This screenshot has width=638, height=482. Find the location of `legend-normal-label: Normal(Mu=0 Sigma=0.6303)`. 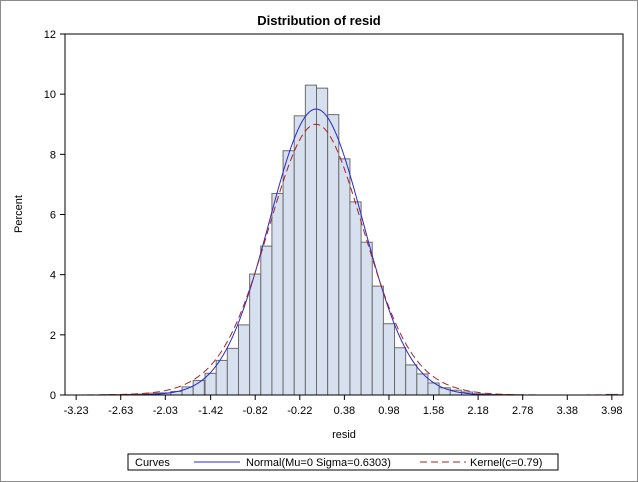

legend-normal-label: Normal(Mu=0 Sigma=0.6303) is located at coordinates (318, 463).